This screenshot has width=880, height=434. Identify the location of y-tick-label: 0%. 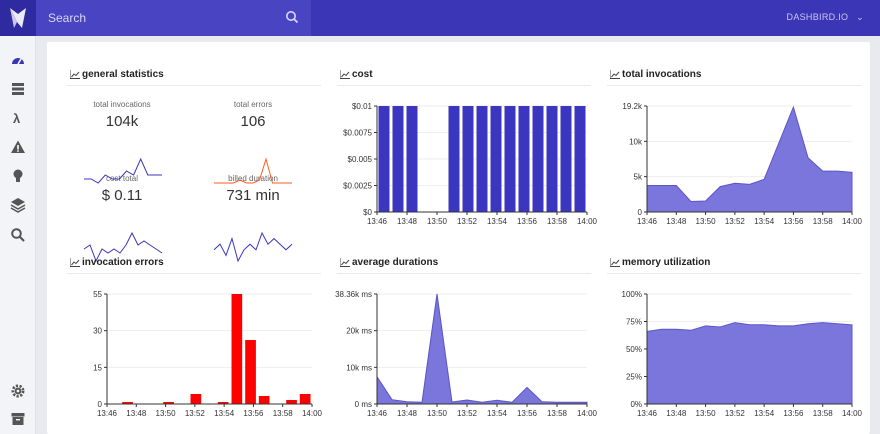
(636, 404).